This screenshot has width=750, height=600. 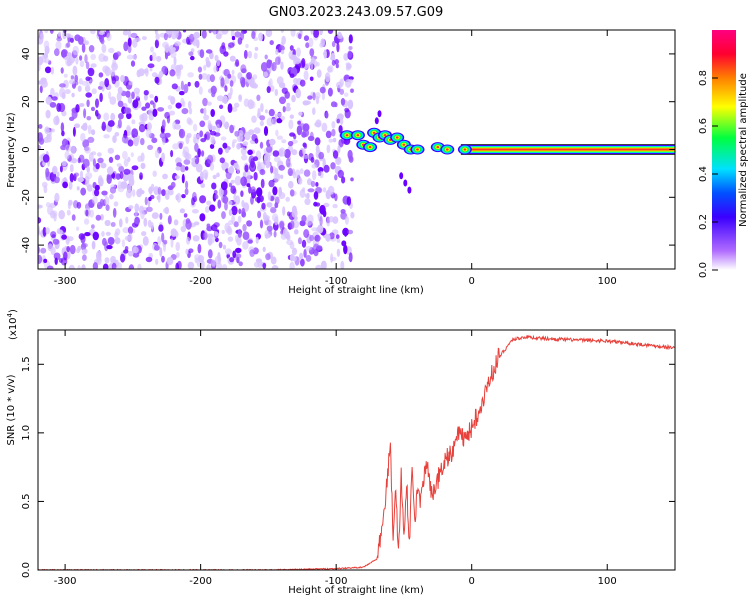 What do you see at coordinates (743, 150) in the screenshot?
I see `colorbar-label: Normalized spectral amplitude` at bounding box center [743, 150].